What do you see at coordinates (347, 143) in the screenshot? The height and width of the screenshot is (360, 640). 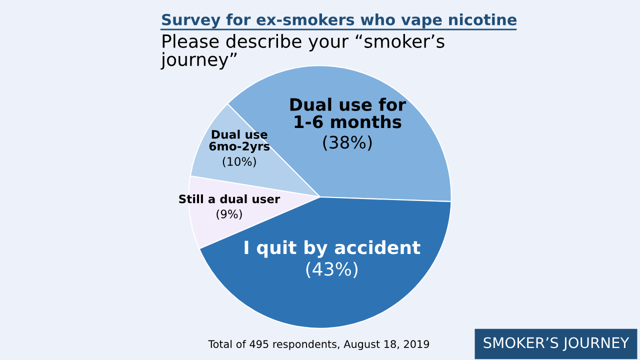 I see `data-label: (38%)` at bounding box center [347, 143].